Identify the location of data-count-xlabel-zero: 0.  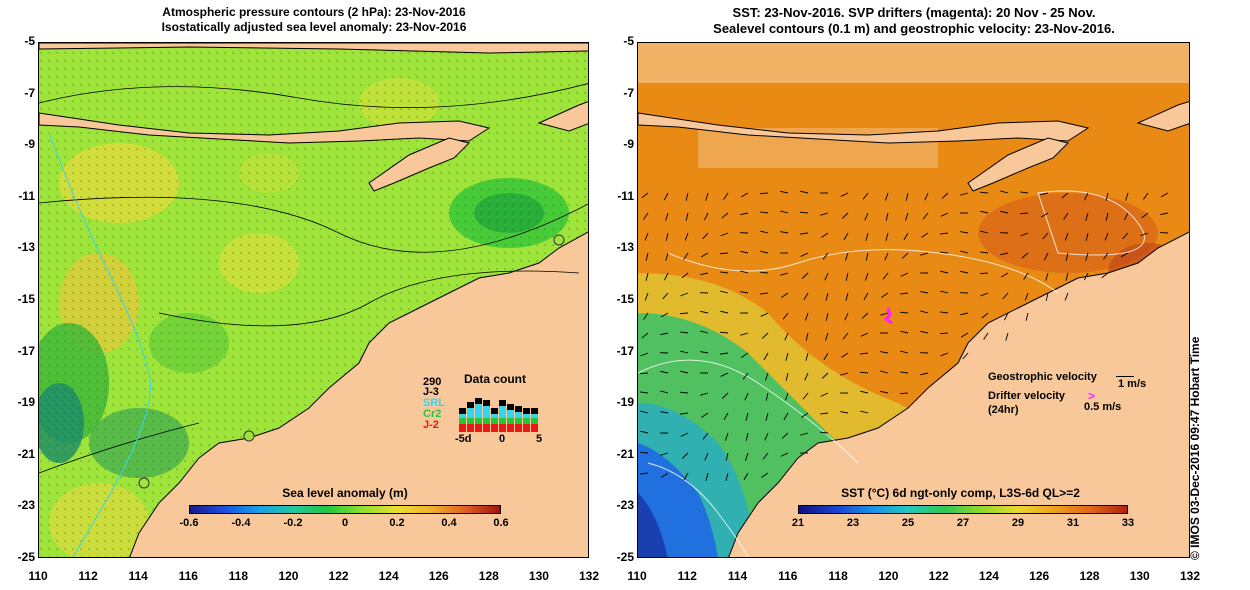
(502, 439).